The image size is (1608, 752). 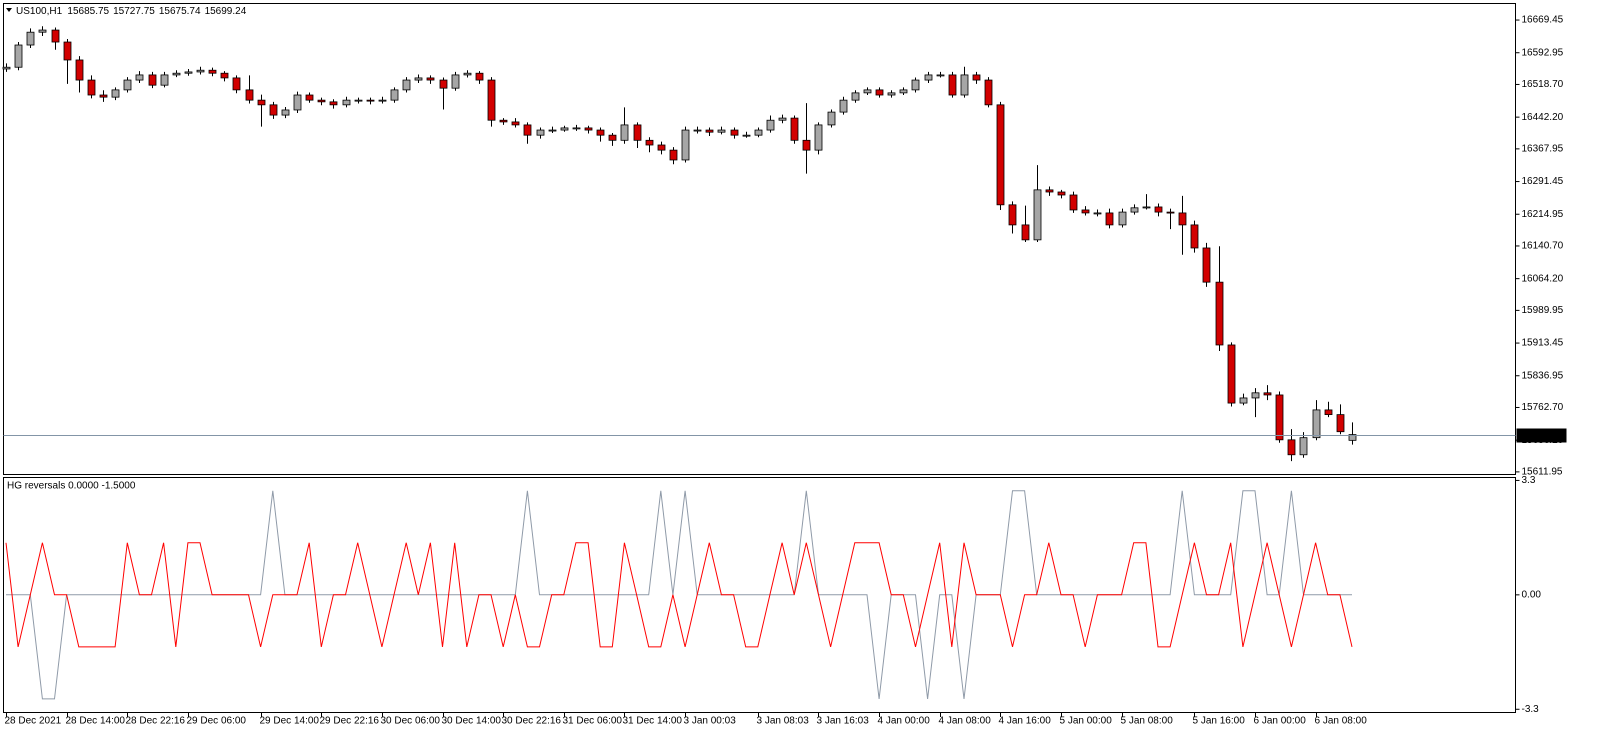 I want to click on x-tick-label: 6 Jan 00:00, so click(x=1280, y=721).